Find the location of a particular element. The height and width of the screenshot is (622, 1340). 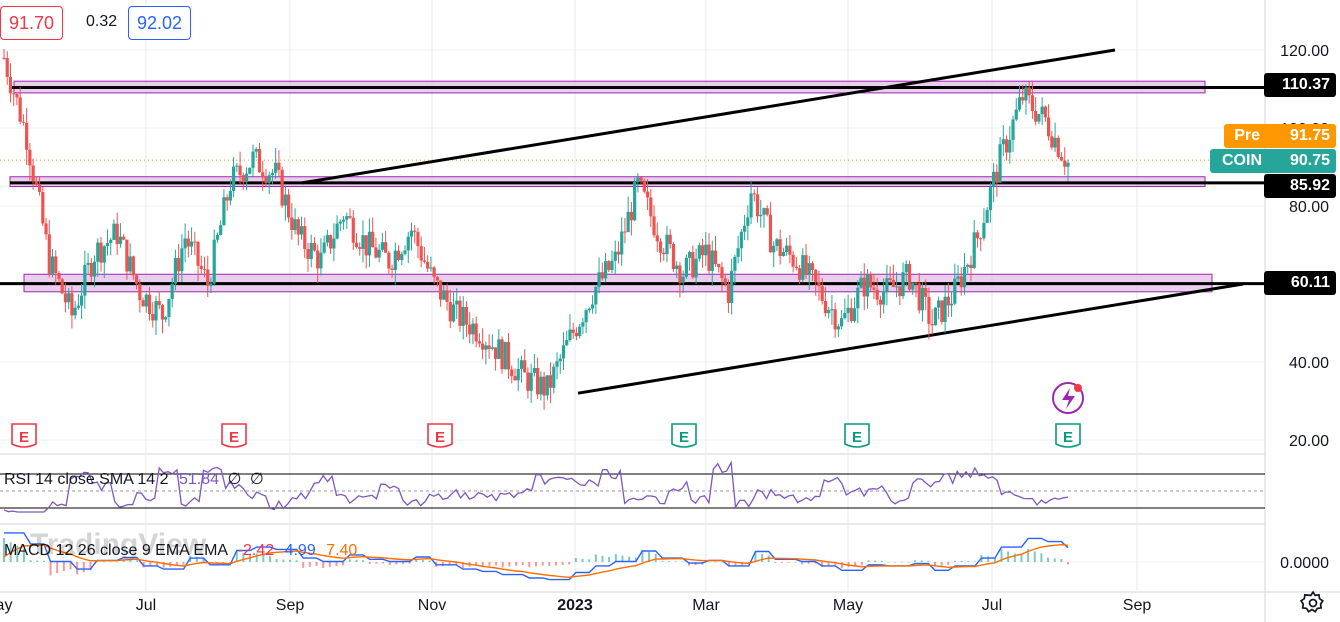

tradingview-watermark: TradingView is located at coordinates (118, 544).